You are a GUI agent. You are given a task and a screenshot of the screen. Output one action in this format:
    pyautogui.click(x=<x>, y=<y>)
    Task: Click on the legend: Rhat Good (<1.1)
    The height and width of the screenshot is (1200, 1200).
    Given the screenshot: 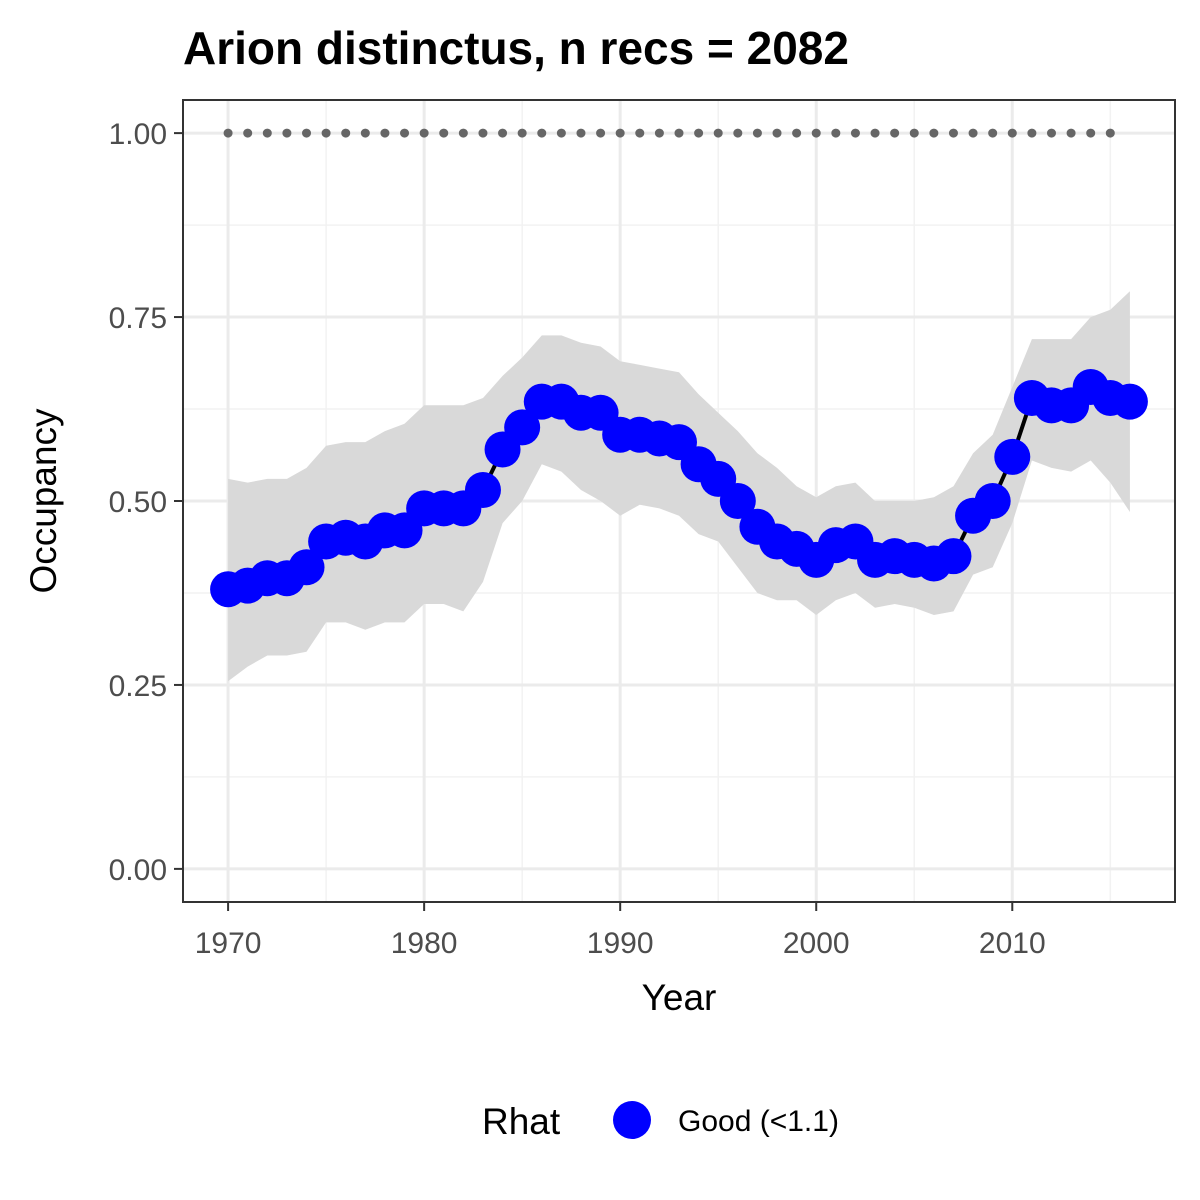 What is the action you would take?
    pyautogui.click(x=660, y=1121)
    